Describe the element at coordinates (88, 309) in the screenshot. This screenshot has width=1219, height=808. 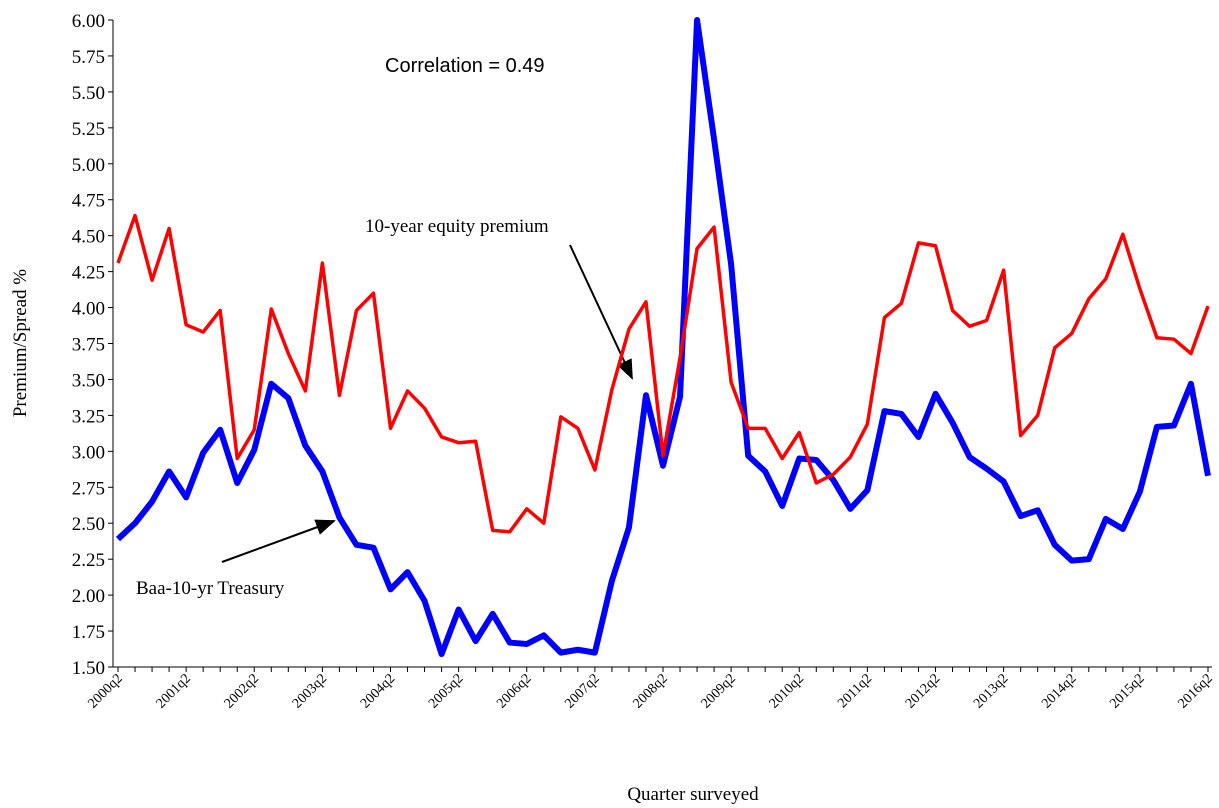
I see `y-tick-label: 4.00` at that location.